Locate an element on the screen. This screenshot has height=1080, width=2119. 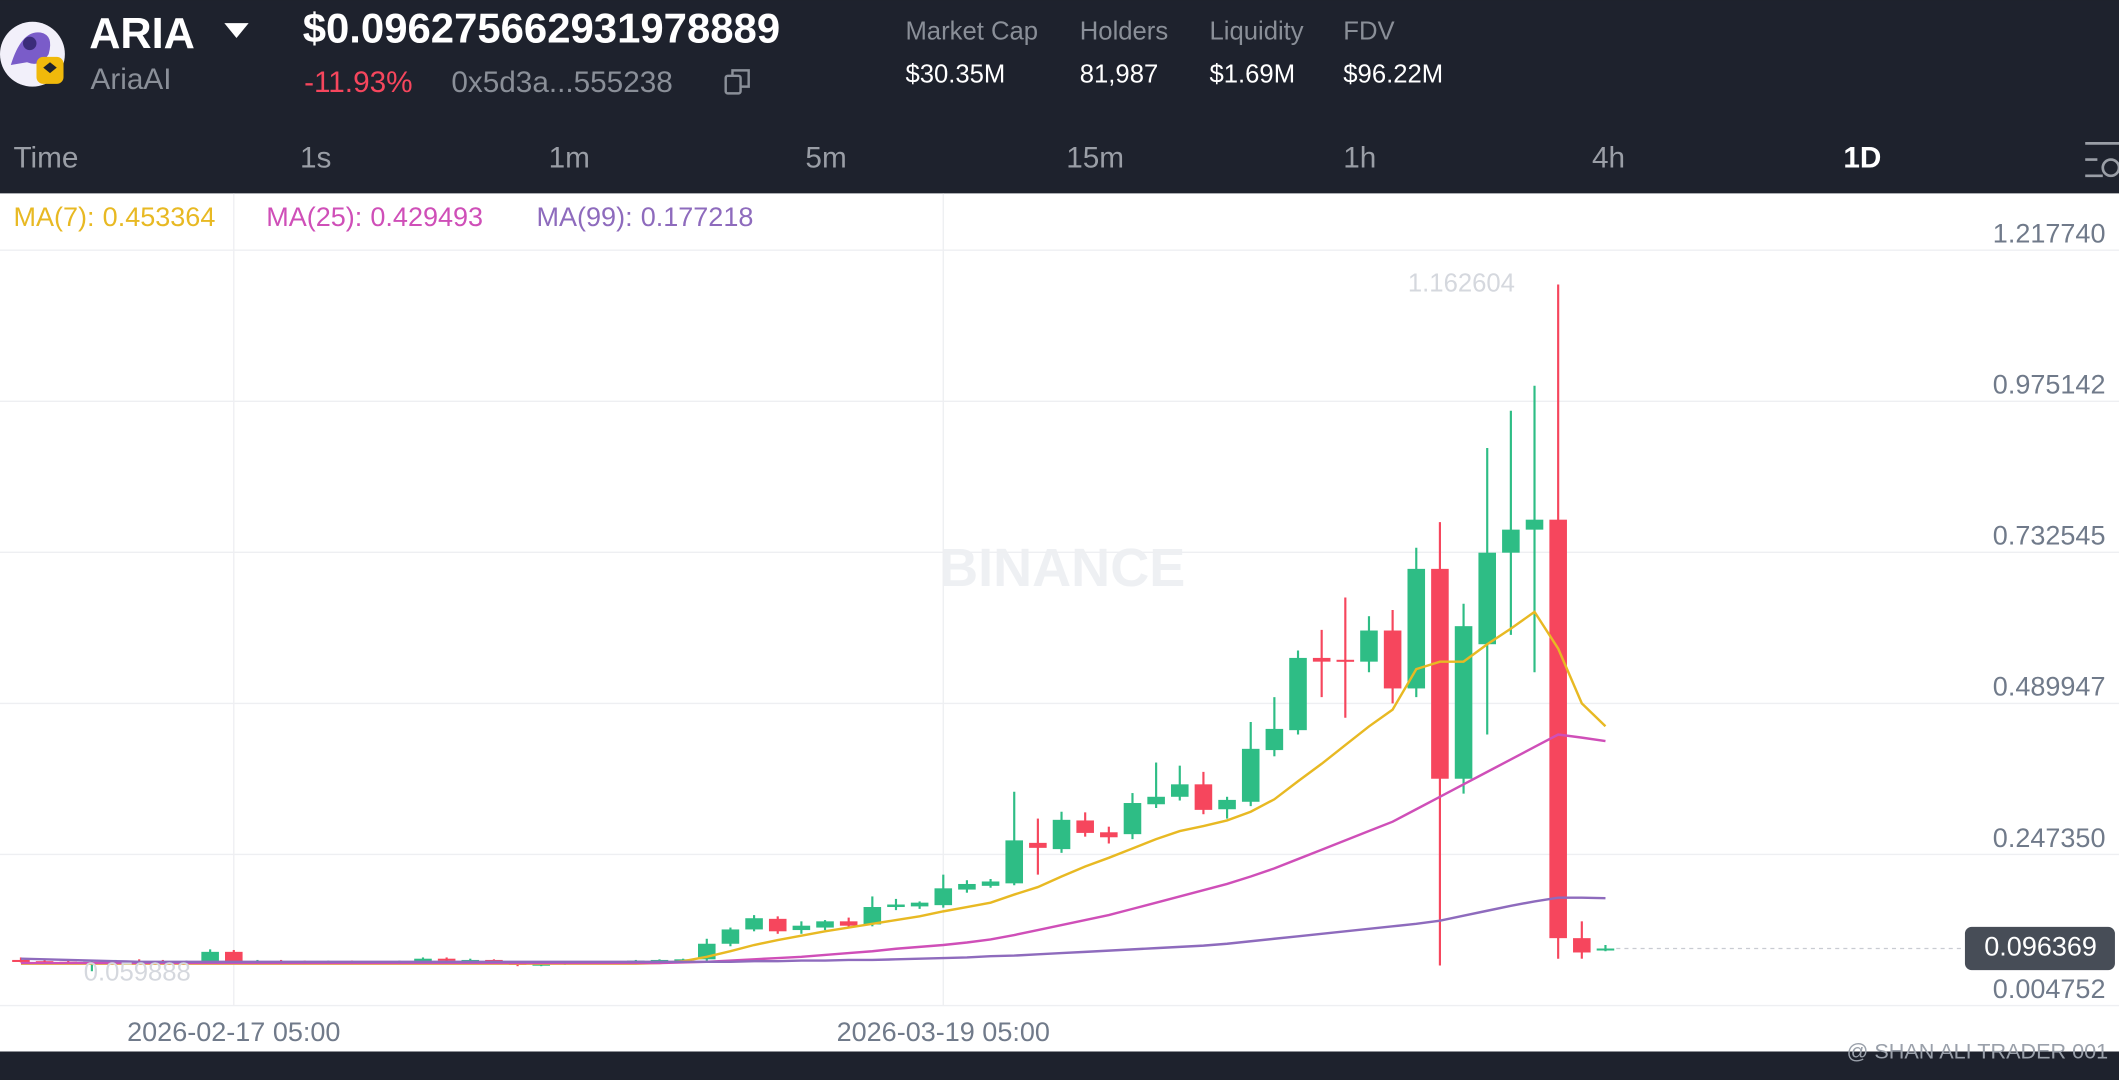
timeframe-tabs: Time 1s 1m 5m 15m 1h 4h 1D is located at coordinates (948, 157).